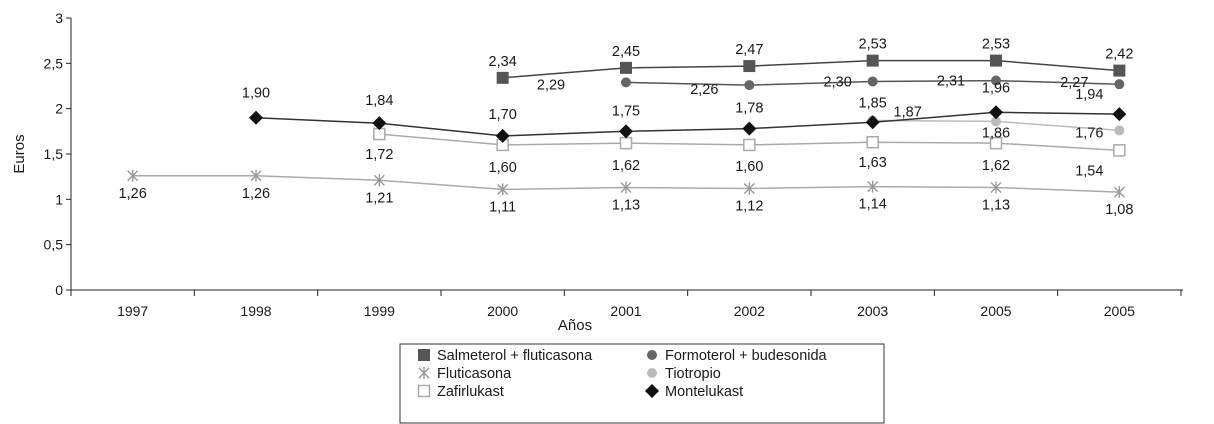 Image resolution: width=1214 pixels, height=424 pixels. What do you see at coordinates (749, 206) in the screenshot?
I see `data-label-fluticasona: 1,12` at bounding box center [749, 206].